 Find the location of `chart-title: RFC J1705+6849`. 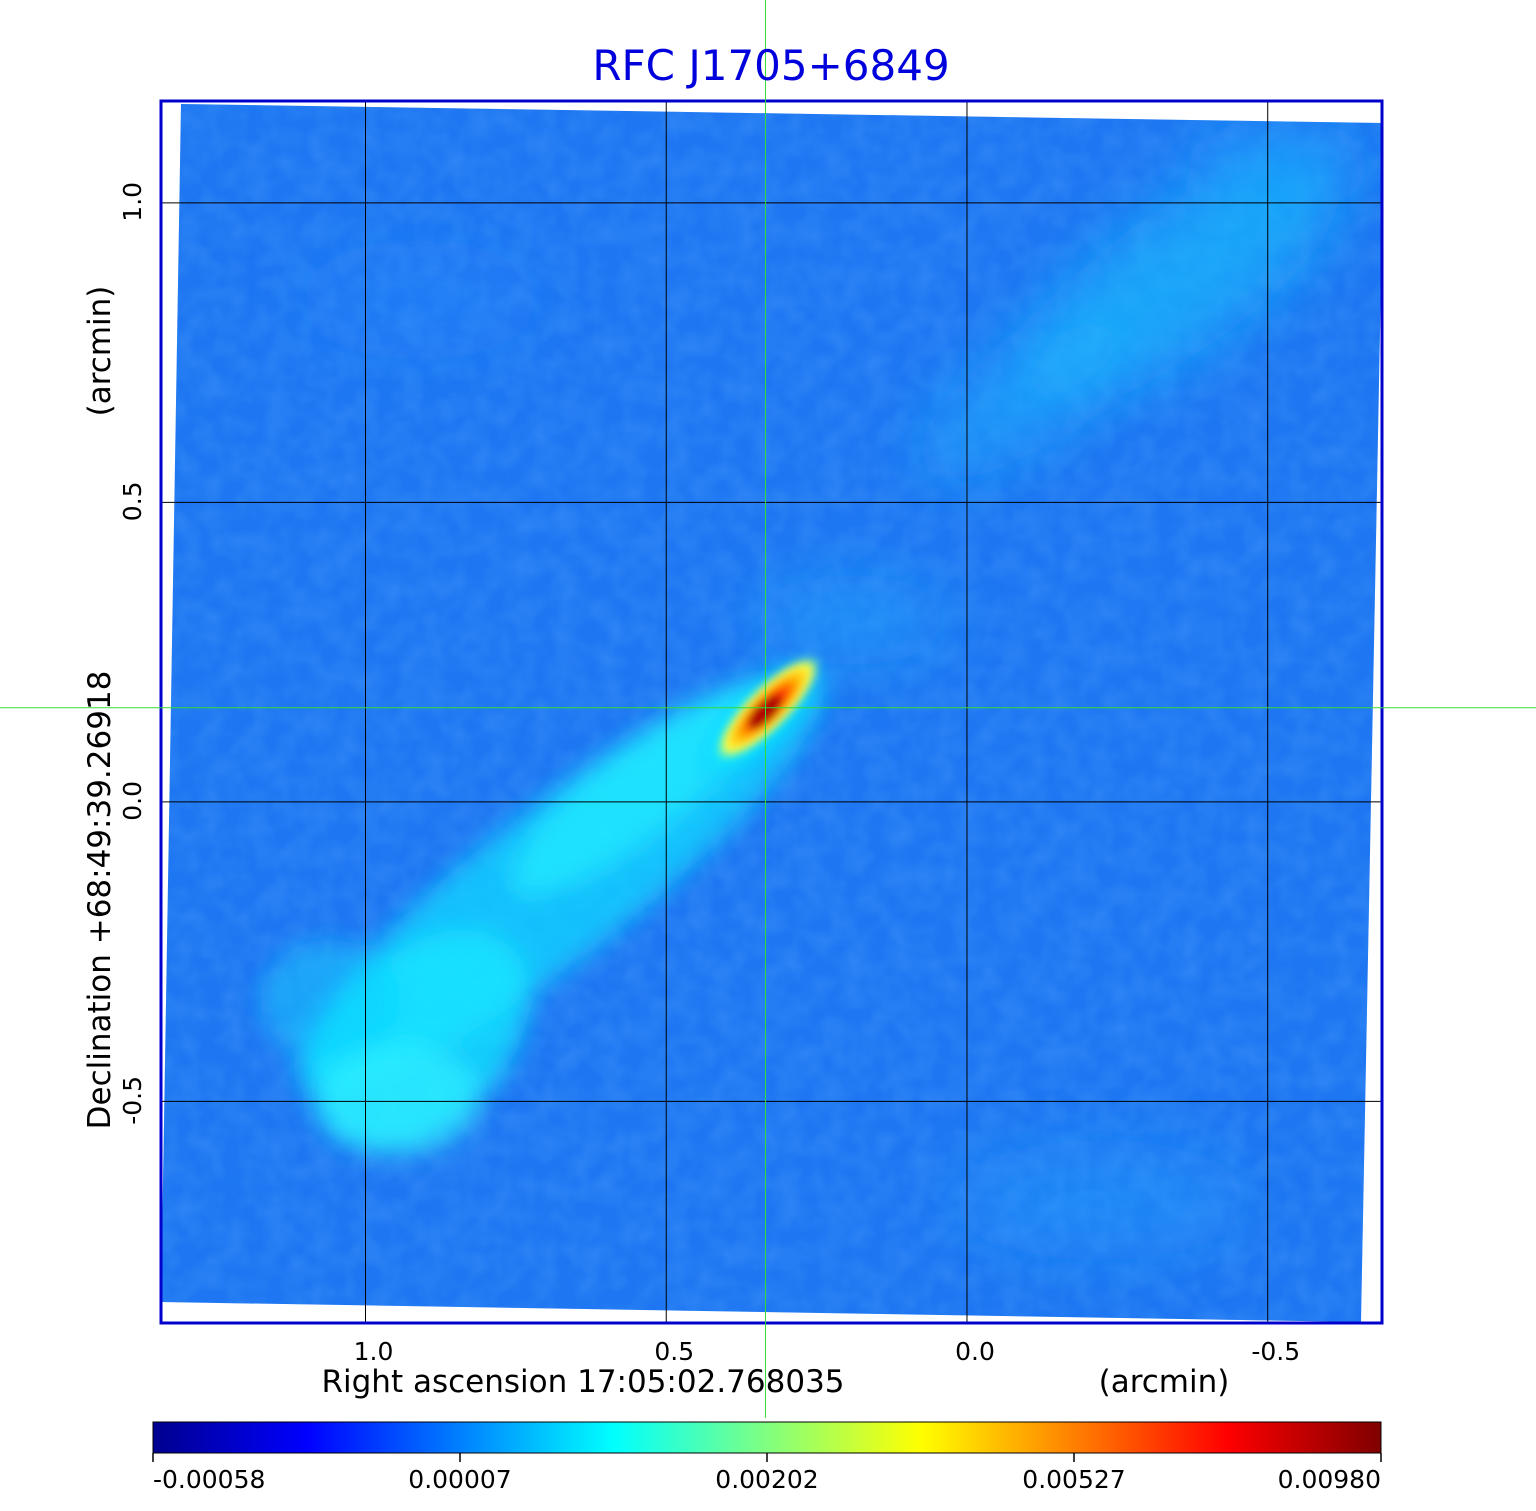

chart-title: RFC J1705+6849 is located at coordinates (770, 65).